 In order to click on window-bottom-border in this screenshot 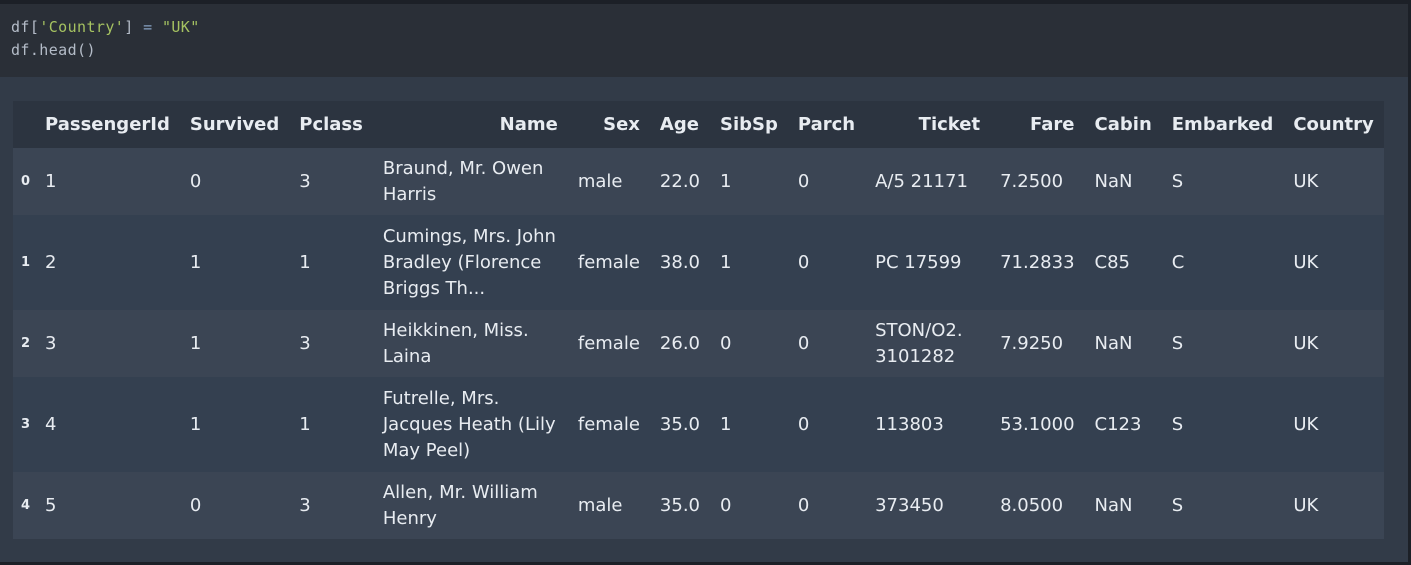, I will do `click(705, 563)`.